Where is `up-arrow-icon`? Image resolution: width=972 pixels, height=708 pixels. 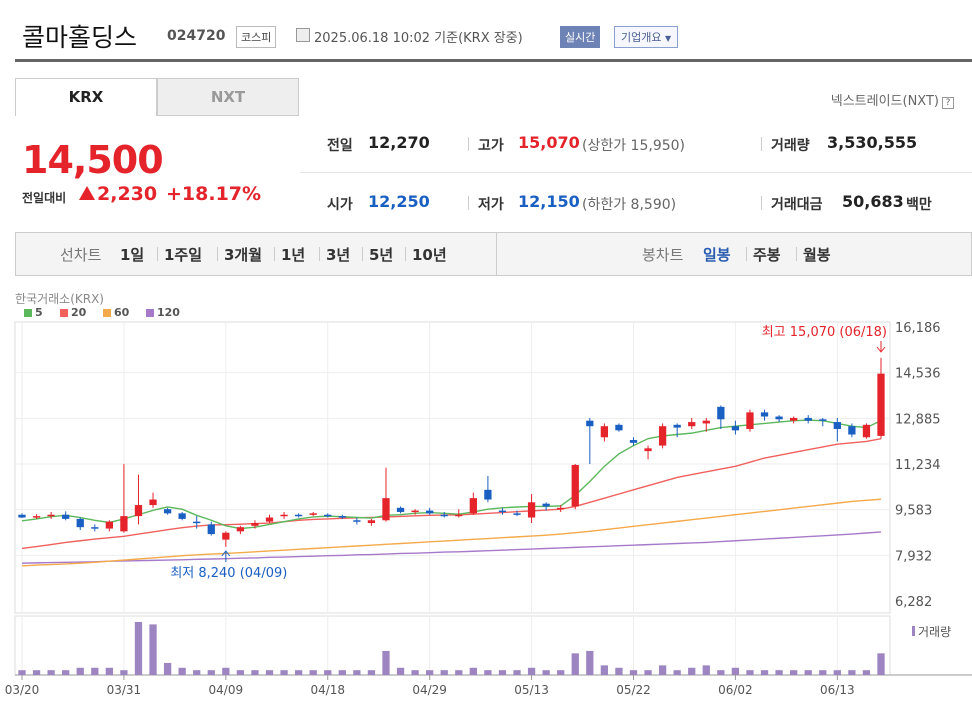 up-arrow-icon is located at coordinates (87, 193).